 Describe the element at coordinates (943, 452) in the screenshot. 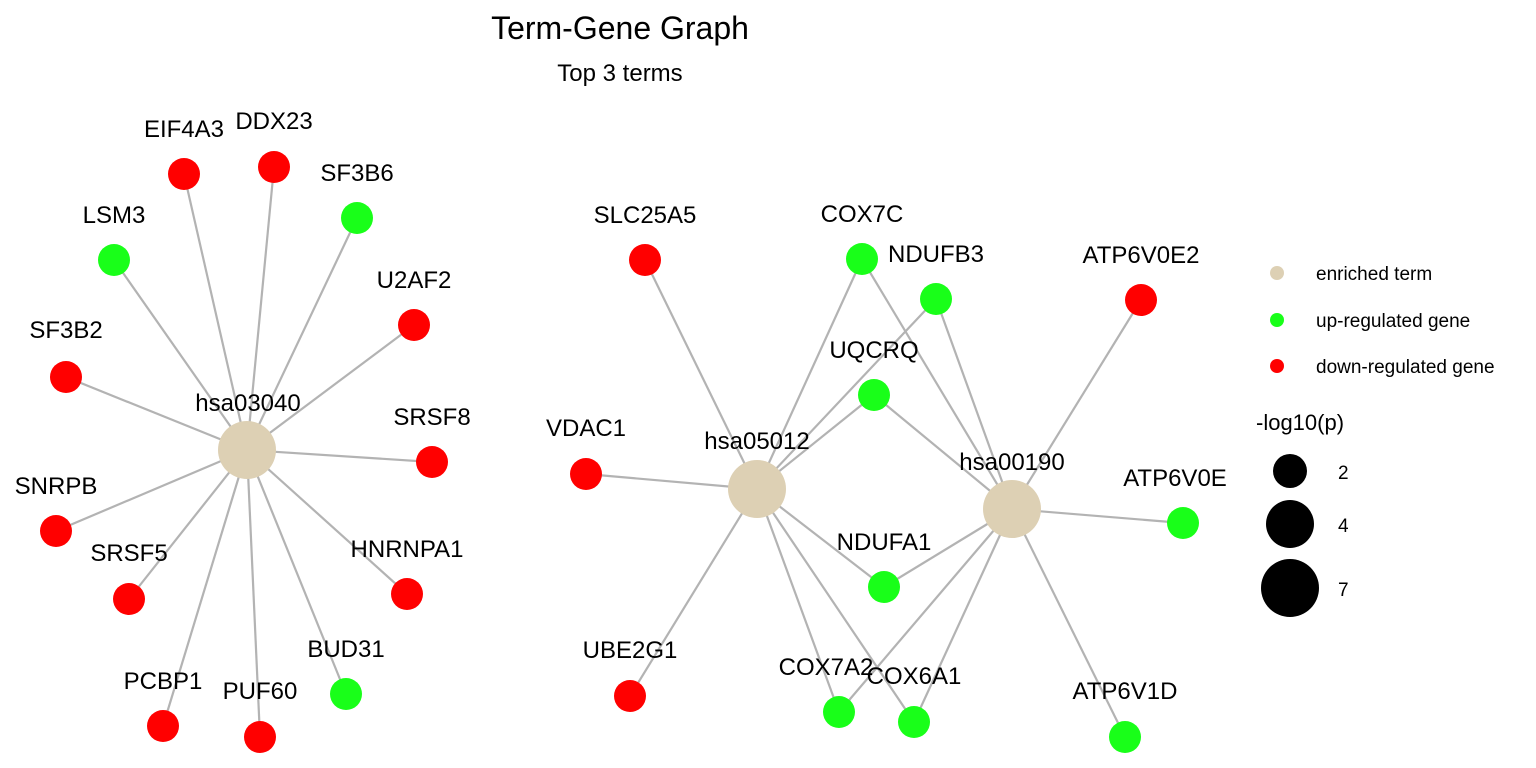

I see `edge-hsa00190-uqcrq` at that location.